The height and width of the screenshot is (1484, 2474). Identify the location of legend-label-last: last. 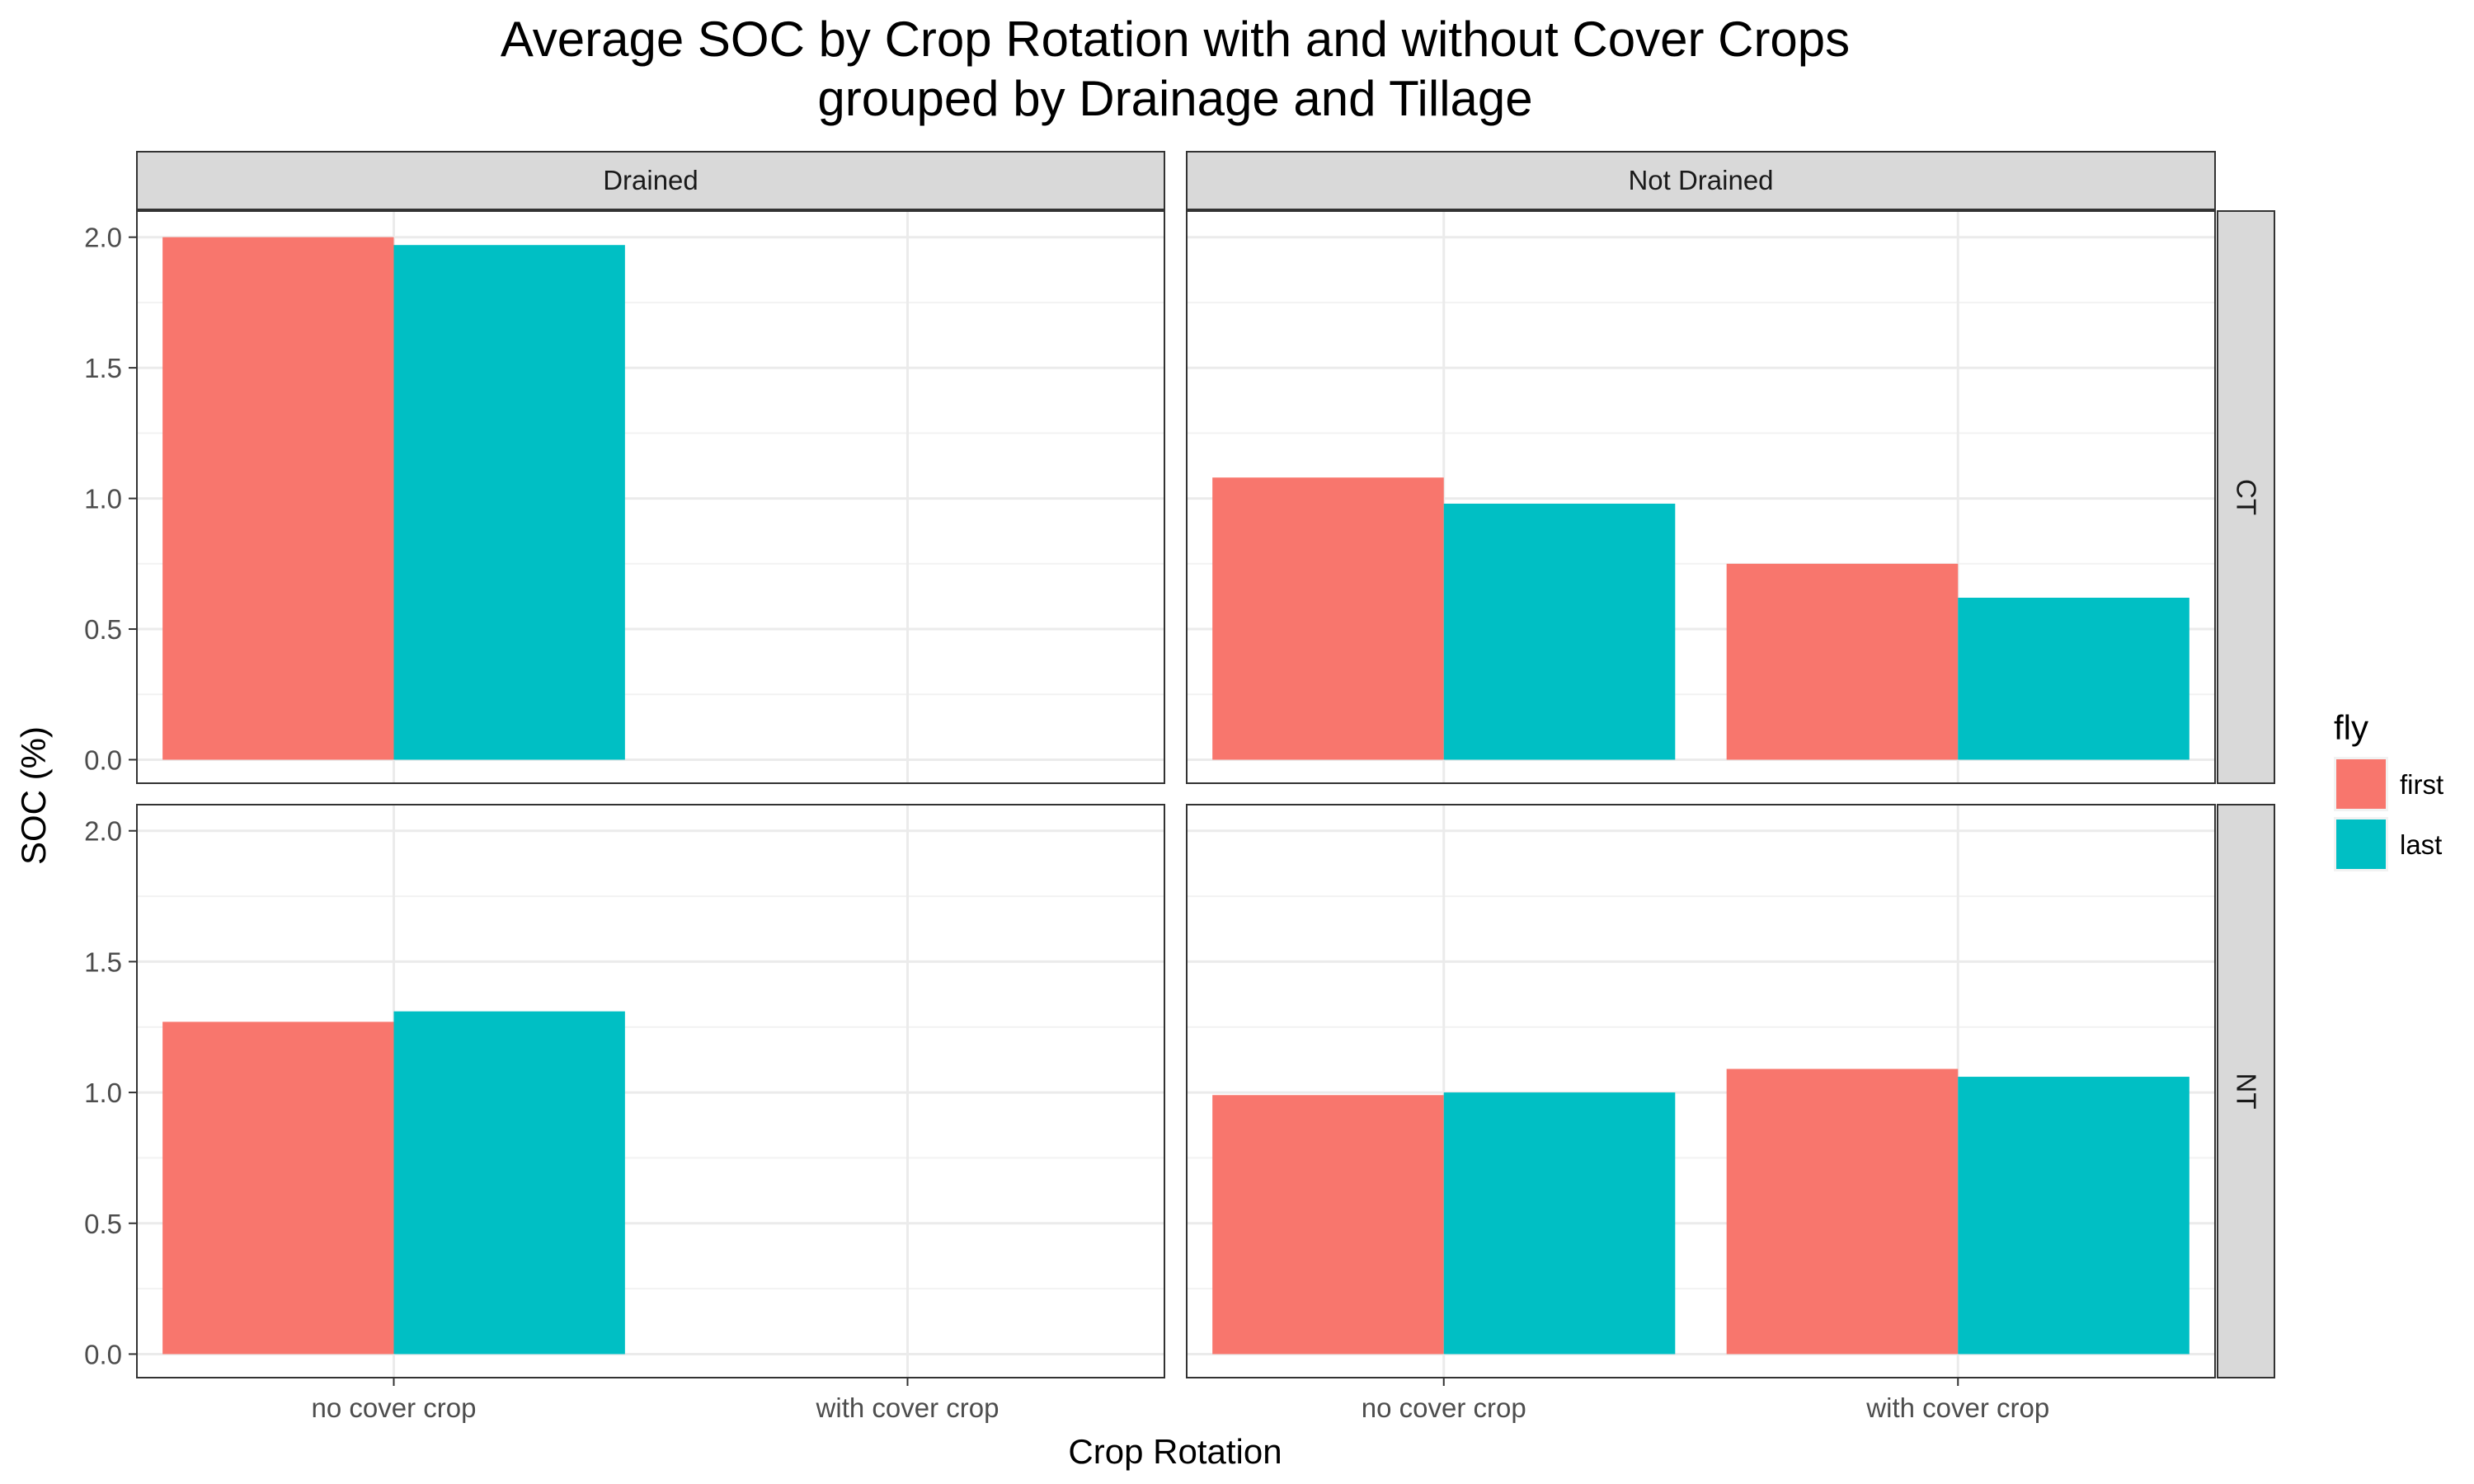
(2421, 845).